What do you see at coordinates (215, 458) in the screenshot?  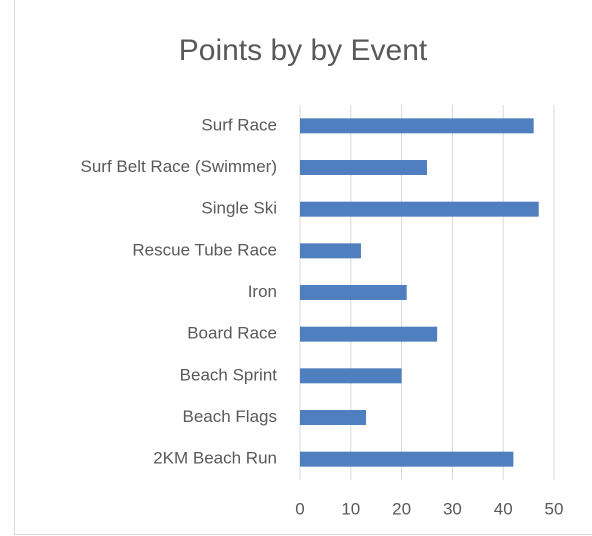 I see `y-tick-label: 2KM Beach Run` at bounding box center [215, 458].